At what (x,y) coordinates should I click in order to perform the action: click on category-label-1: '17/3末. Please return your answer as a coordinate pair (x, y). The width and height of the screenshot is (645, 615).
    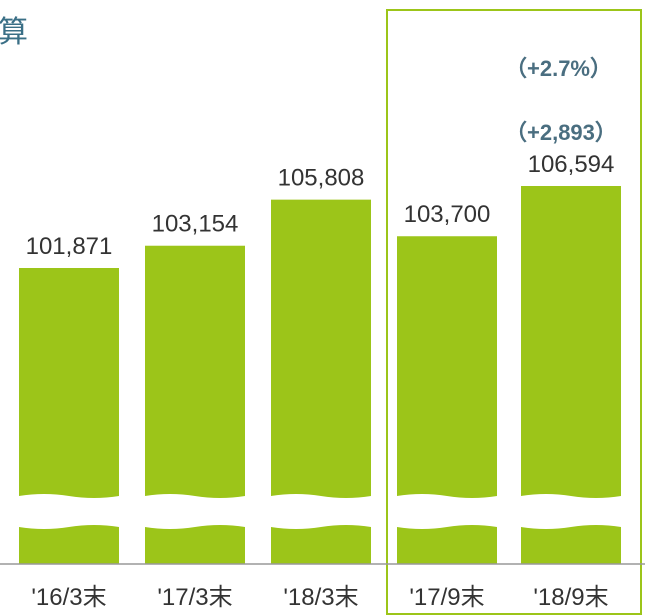
    Looking at the image, I should click on (194, 597).